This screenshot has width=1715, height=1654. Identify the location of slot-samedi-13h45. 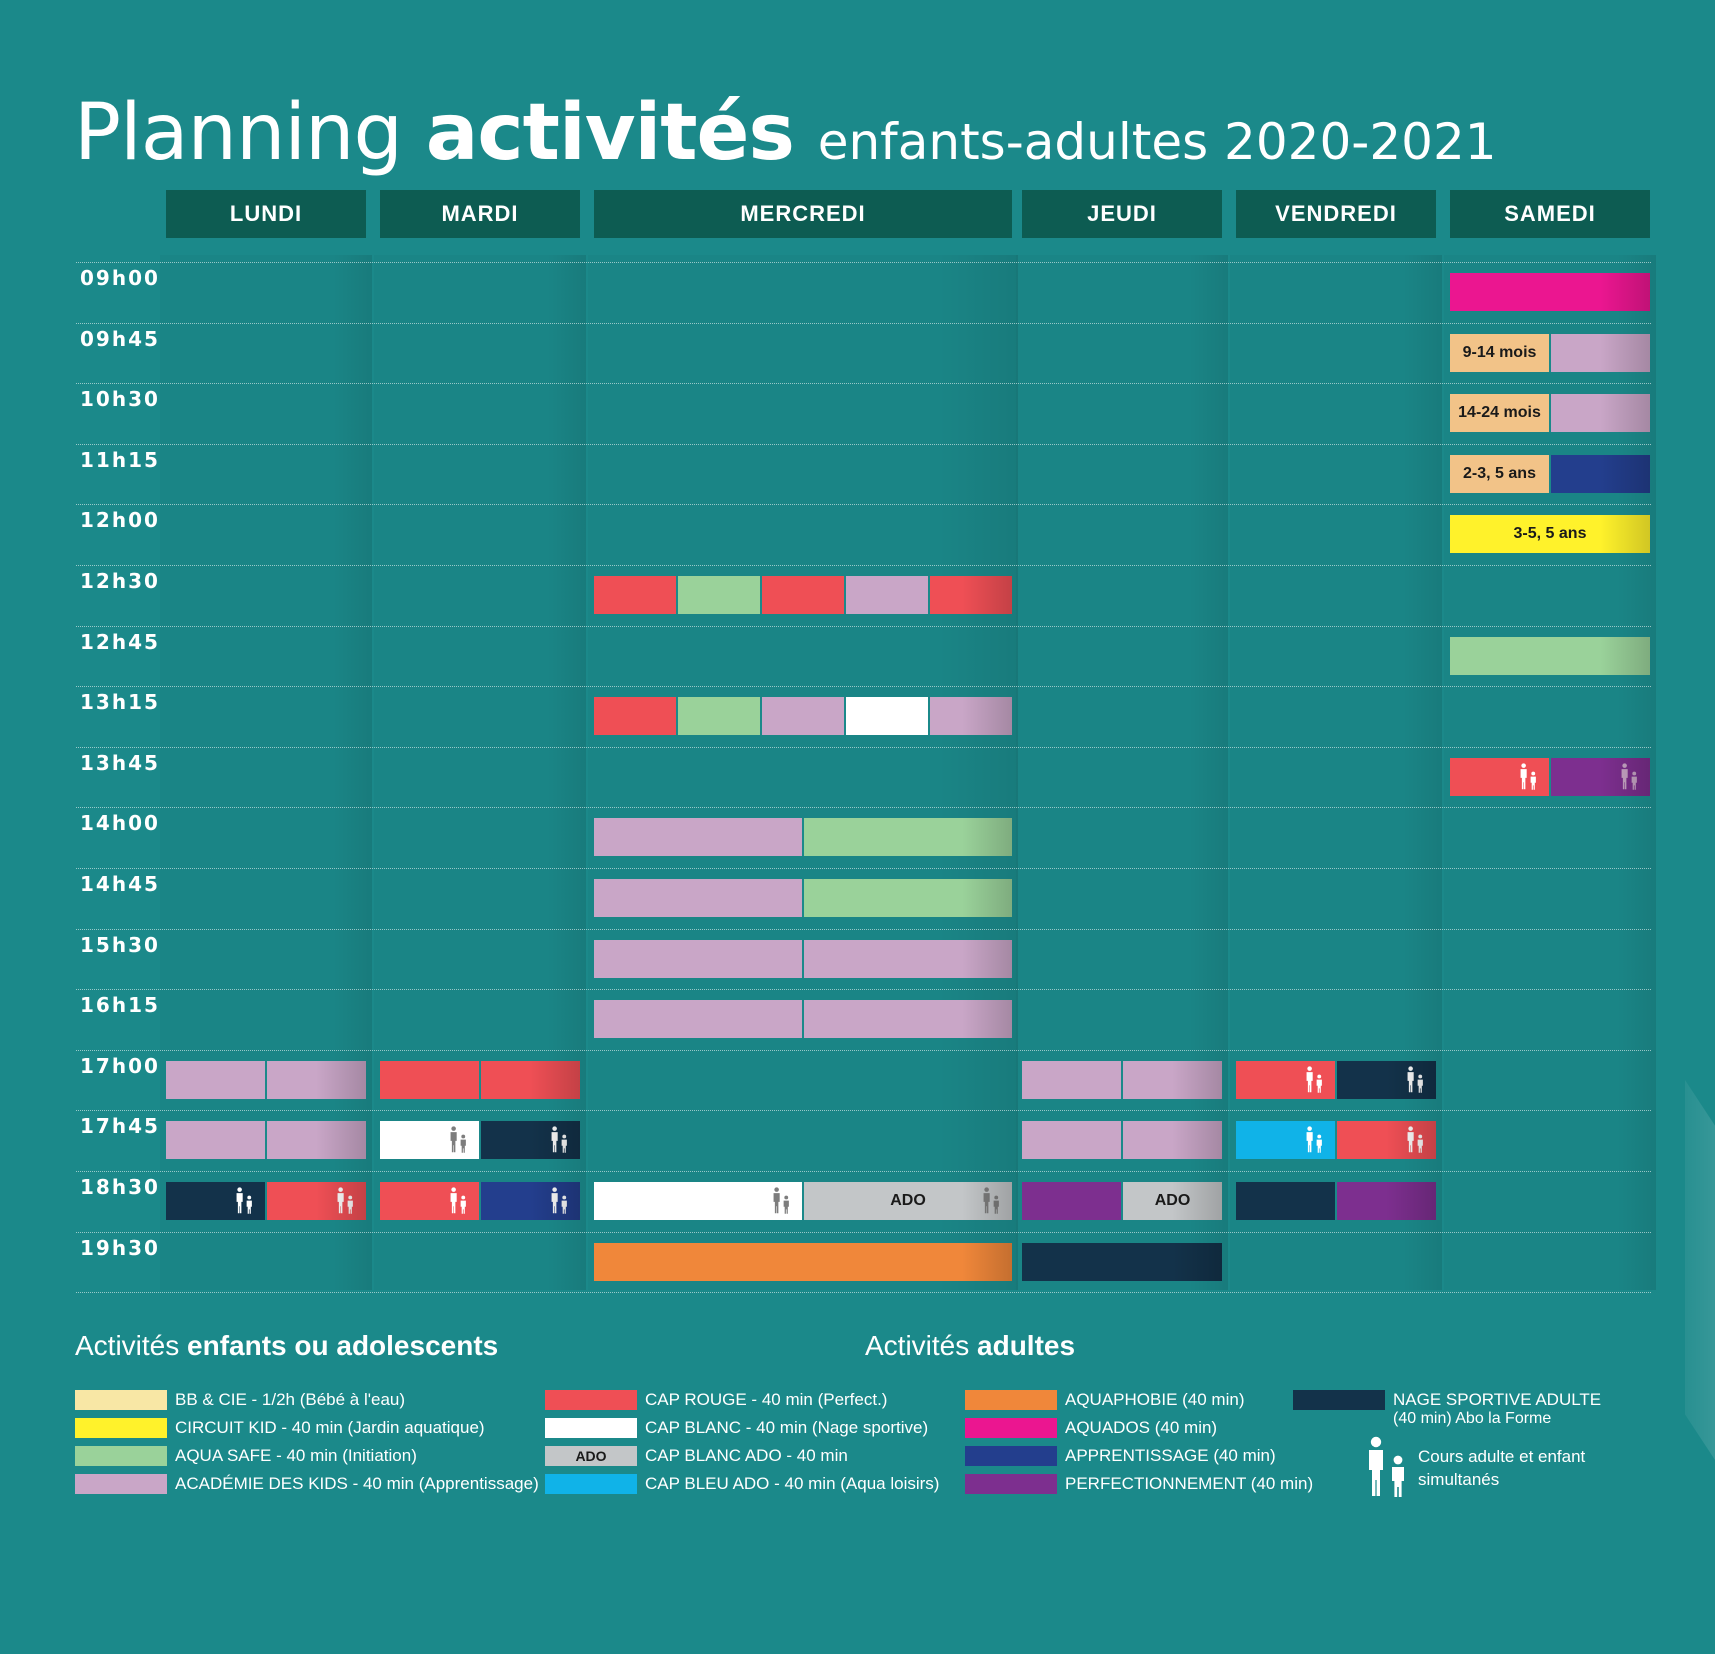
(1550, 777).